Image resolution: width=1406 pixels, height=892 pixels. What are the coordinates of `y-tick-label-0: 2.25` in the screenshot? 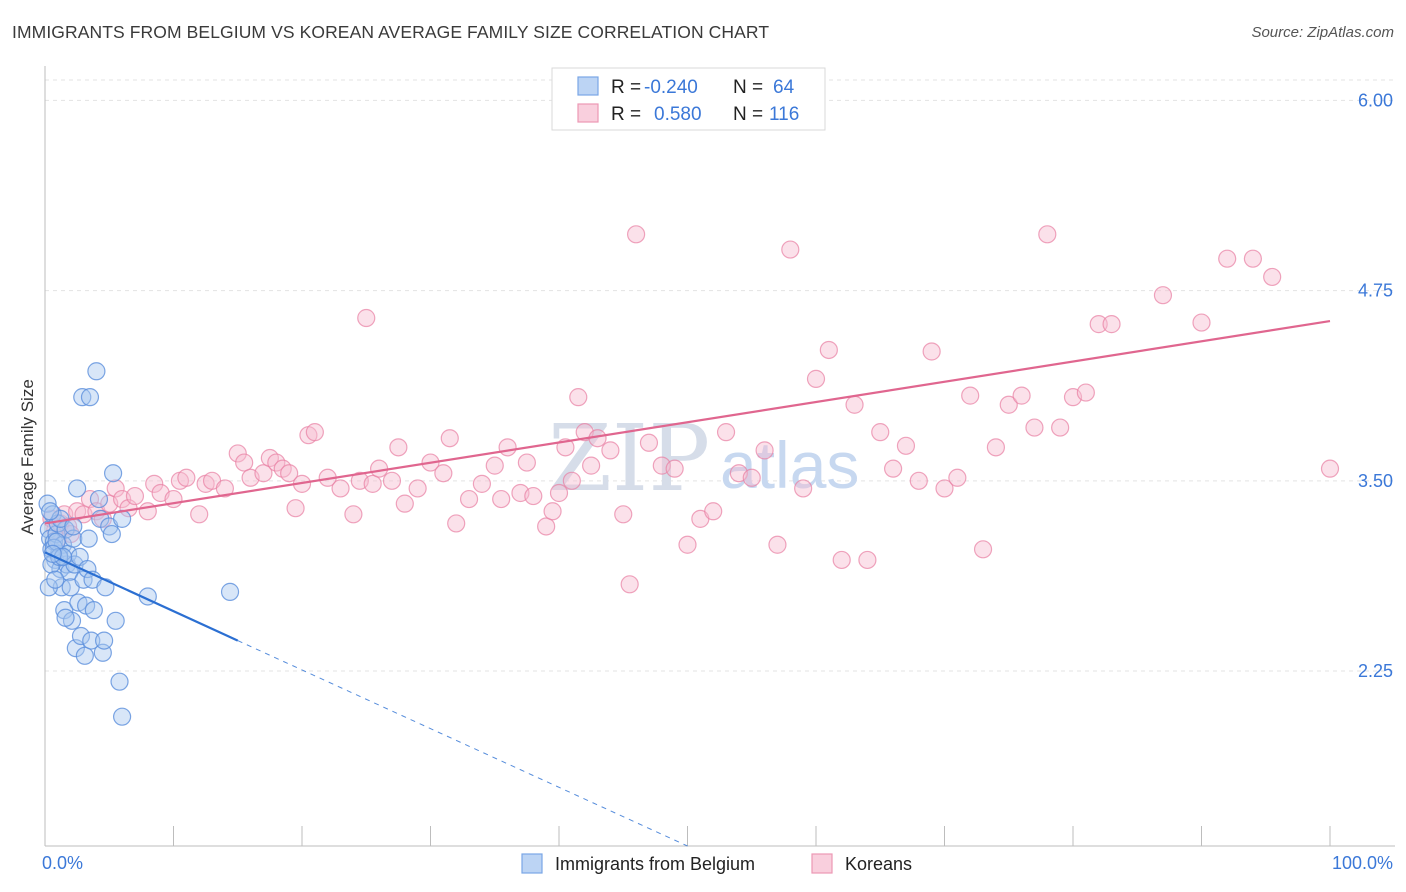 It's located at (1375, 671).